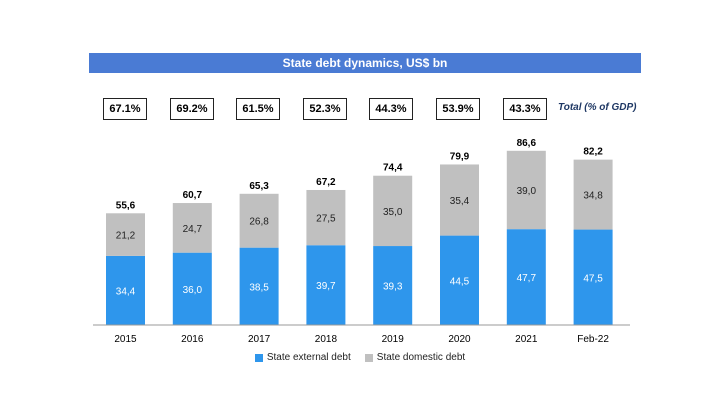 This screenshot has height=405, width=720. What do you see at coordinates (421, 357) in the screenshot?
I see `legend-label-domestic: State domestic debt` at bounding box center [421, 357].